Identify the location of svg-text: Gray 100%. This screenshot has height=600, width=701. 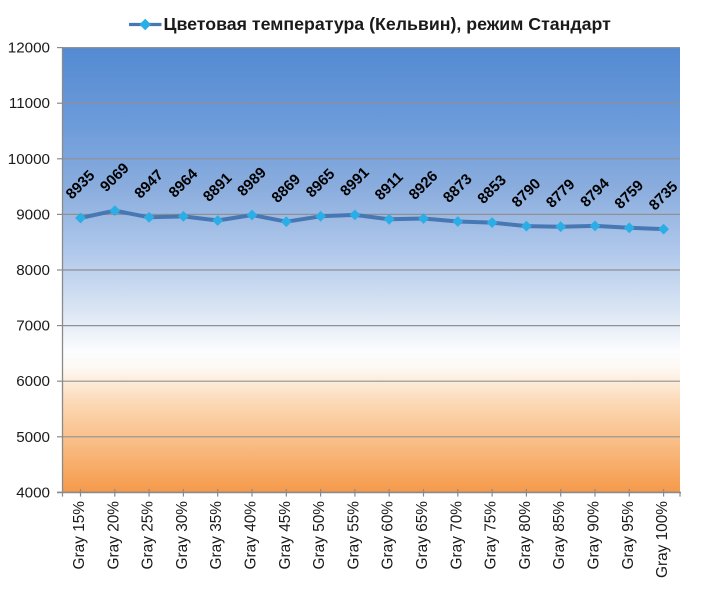
(662, 539).